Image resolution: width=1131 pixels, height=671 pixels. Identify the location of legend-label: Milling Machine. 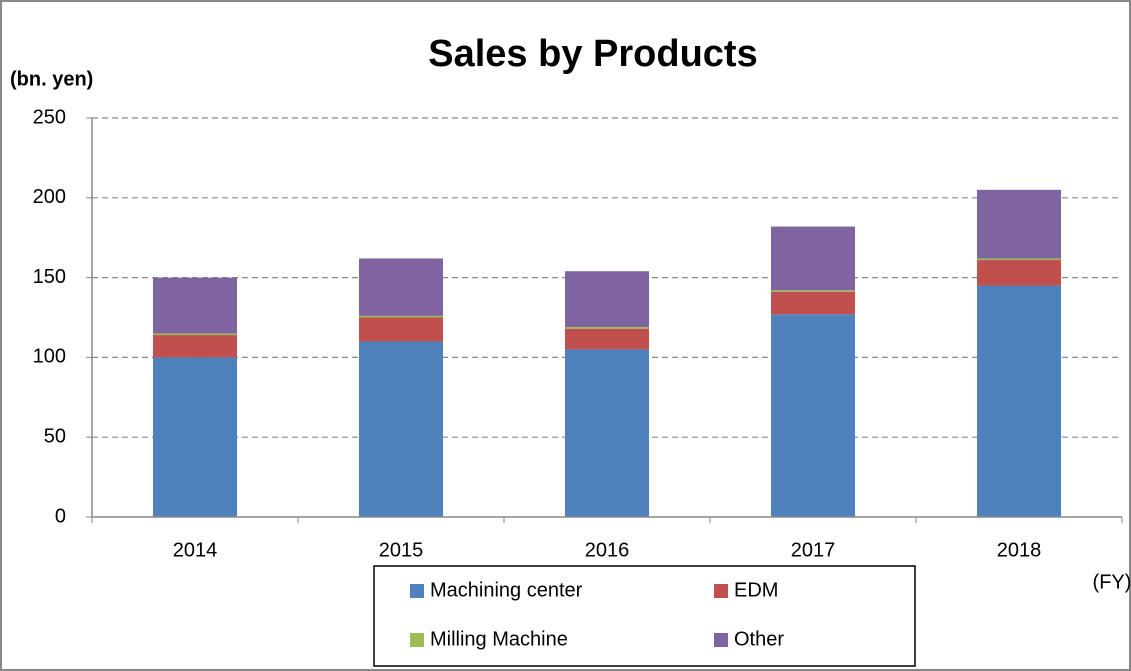
(499, 639).